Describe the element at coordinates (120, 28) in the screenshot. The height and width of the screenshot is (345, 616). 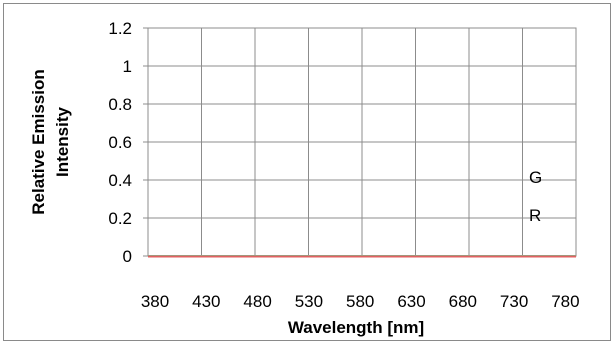
I see `y-tick-label: 1.2` at that location.